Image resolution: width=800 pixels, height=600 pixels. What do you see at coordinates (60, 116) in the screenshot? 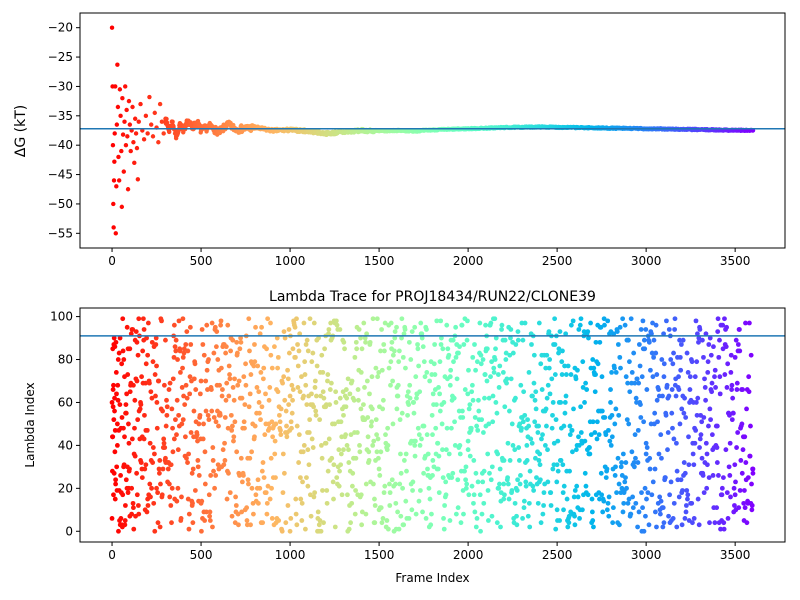
I see `y-tick-label: −35` at bounding box center [60, 116].